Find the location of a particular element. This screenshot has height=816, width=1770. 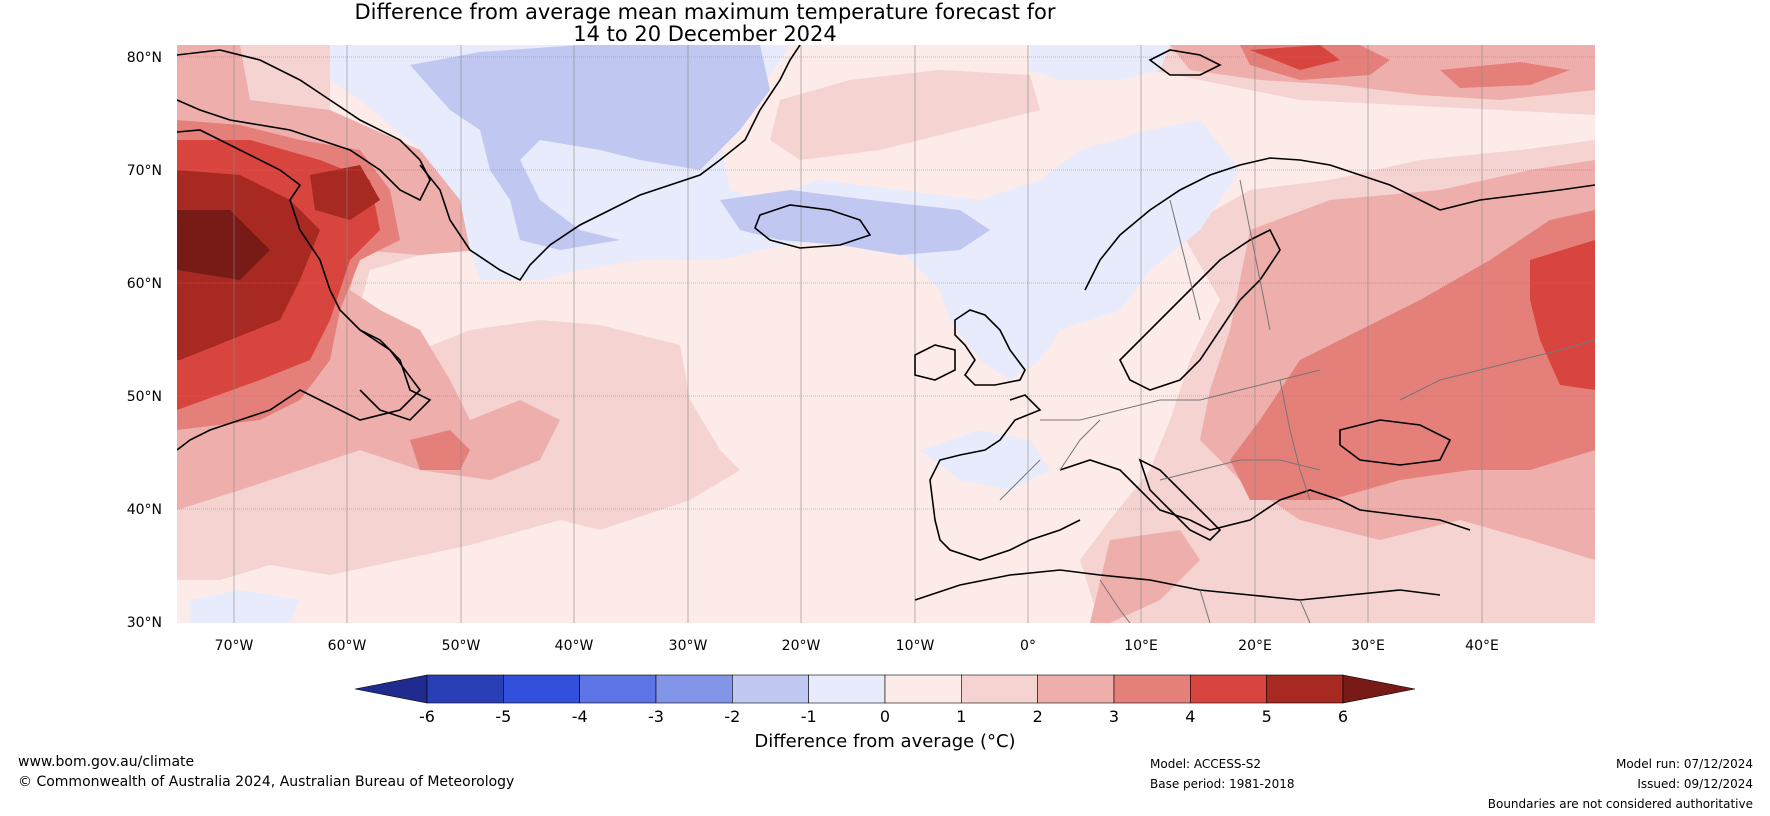

colorbar-label: Difference from average (°C) is located at coordinates (884, 741).